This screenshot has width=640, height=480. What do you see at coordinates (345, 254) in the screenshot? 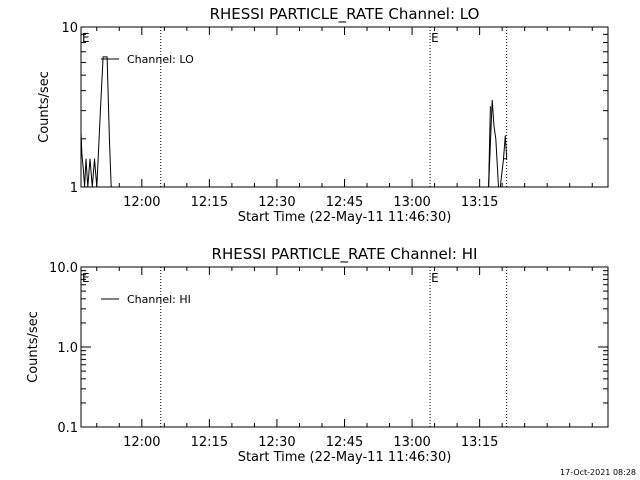
I see `chart-title: RHESSI PARTICLE_RATE Channel: HI` at bounding box center [345, 254].